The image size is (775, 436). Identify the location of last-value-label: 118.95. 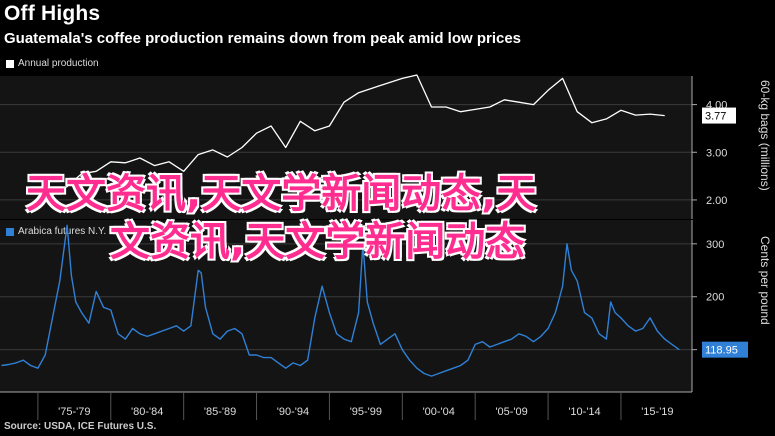
(721, 351).